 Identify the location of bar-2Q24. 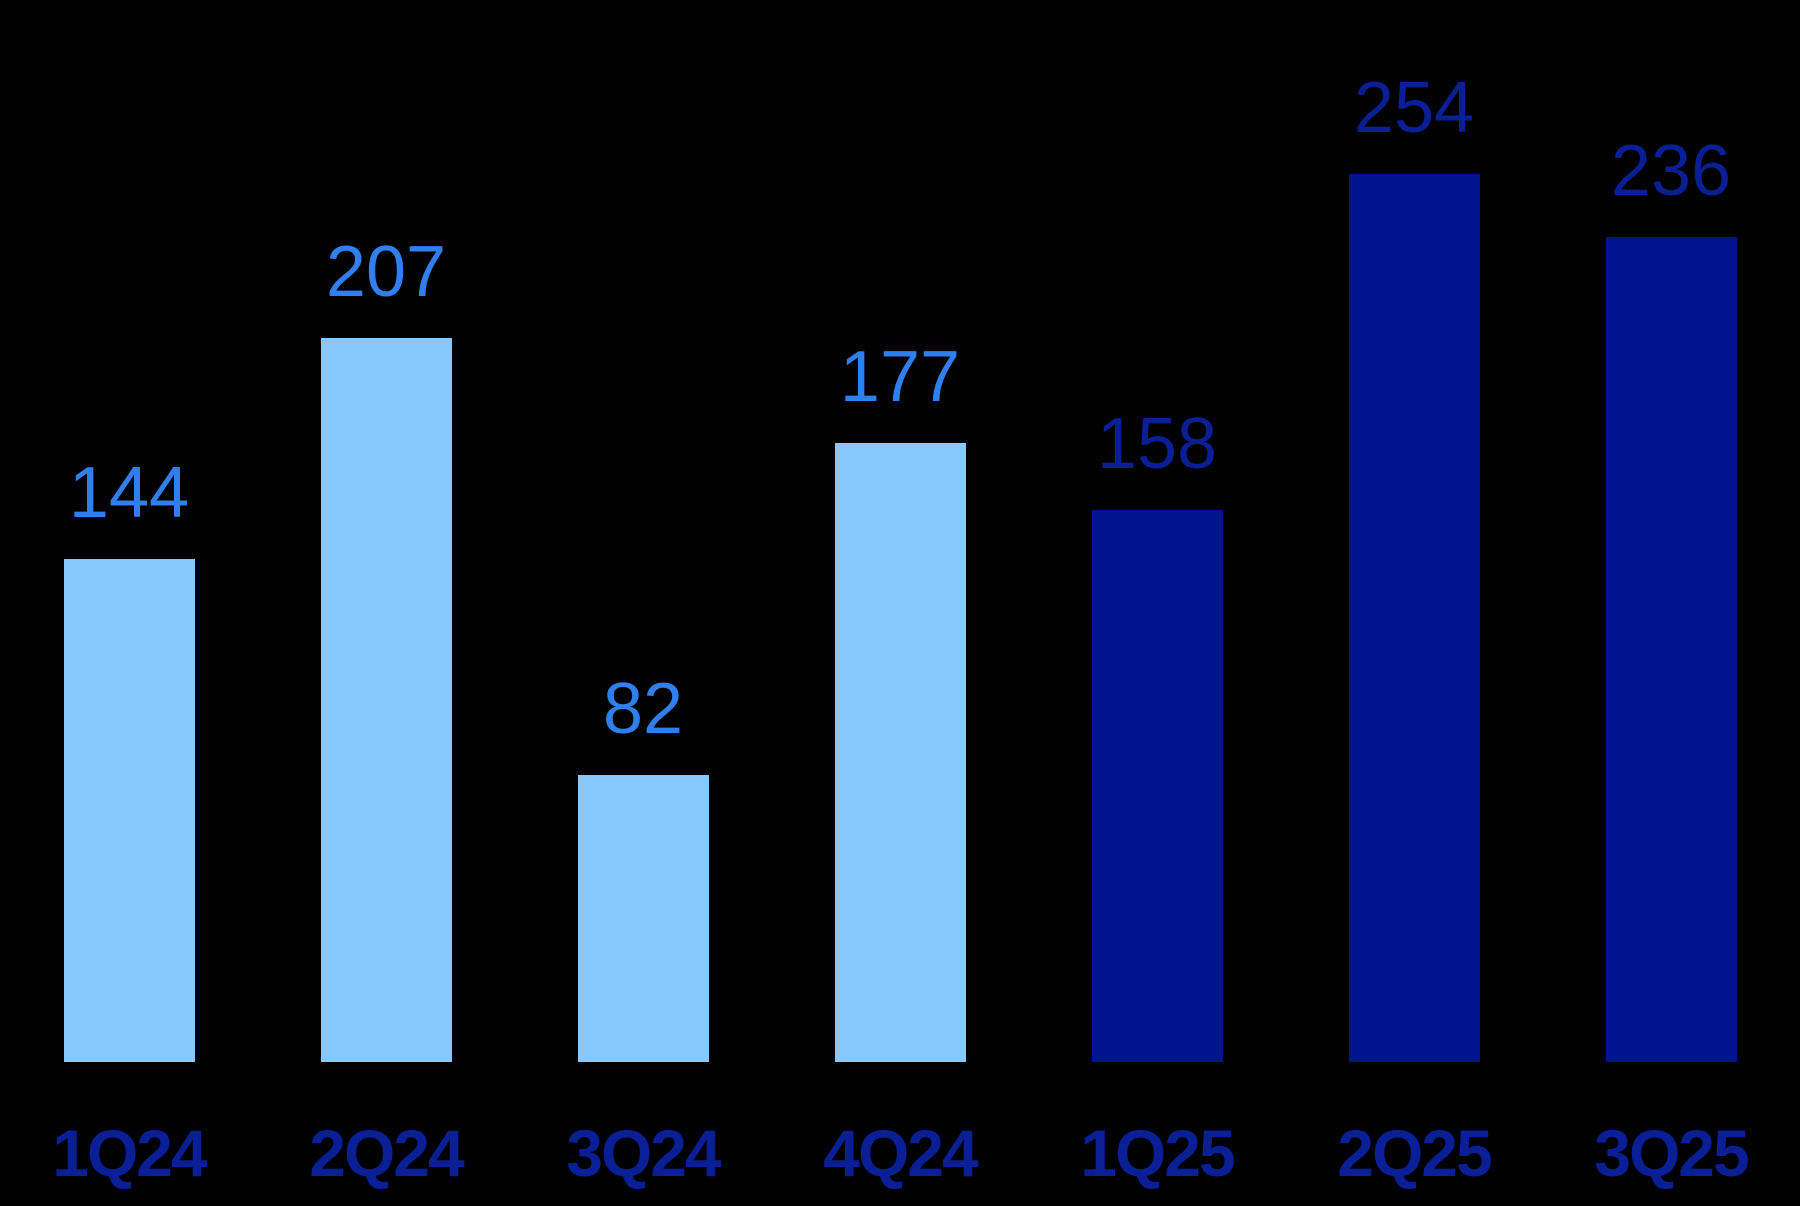
(386, 700).